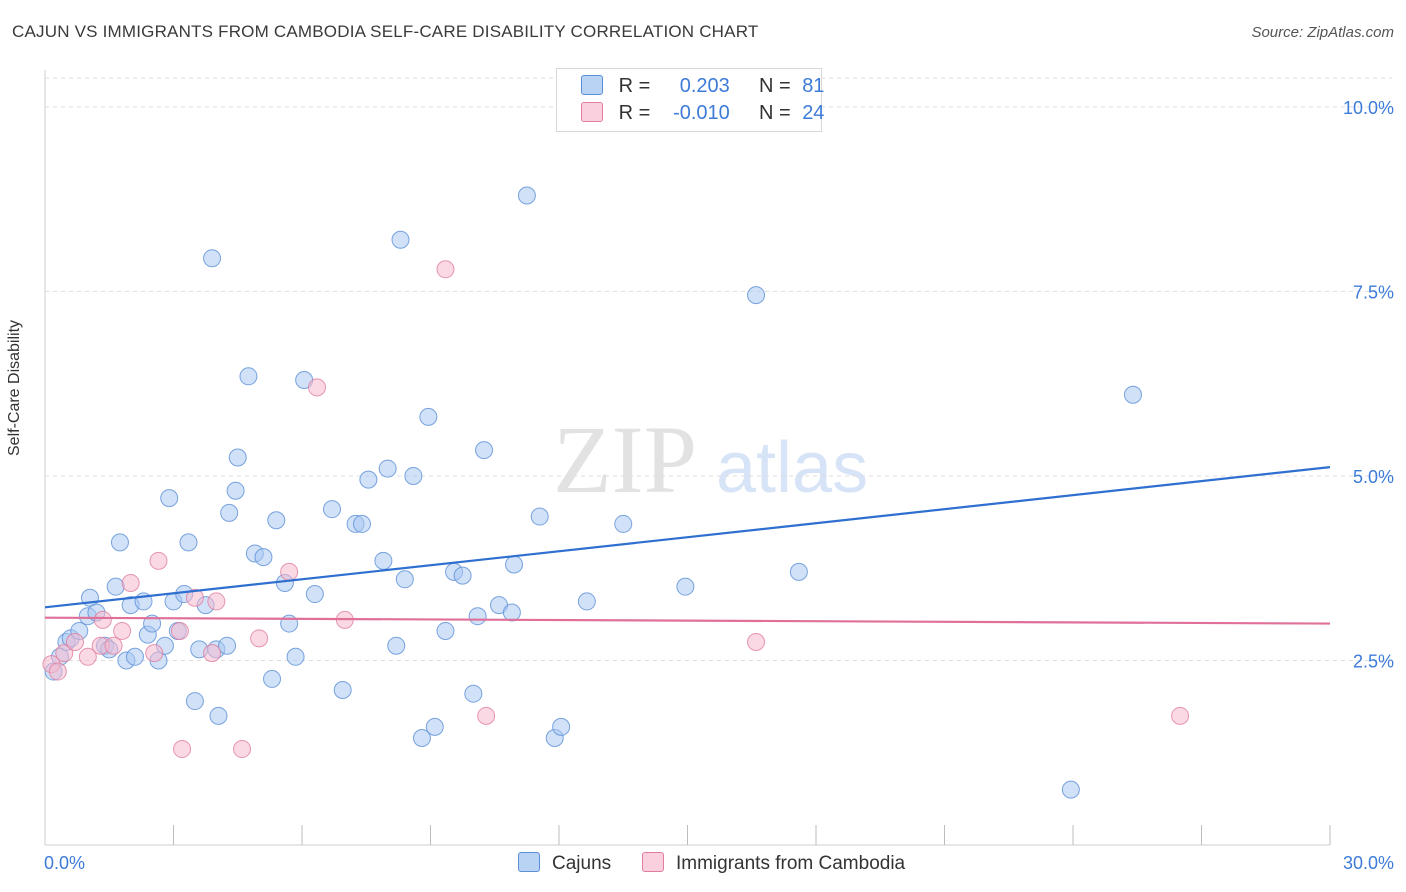 Image resolution: width=1406 pixels, height=892 pixels. What do you see at coordinates (813, 113) in the screenshot?
I see `n-value: 24` at bounding box center [813, 113].